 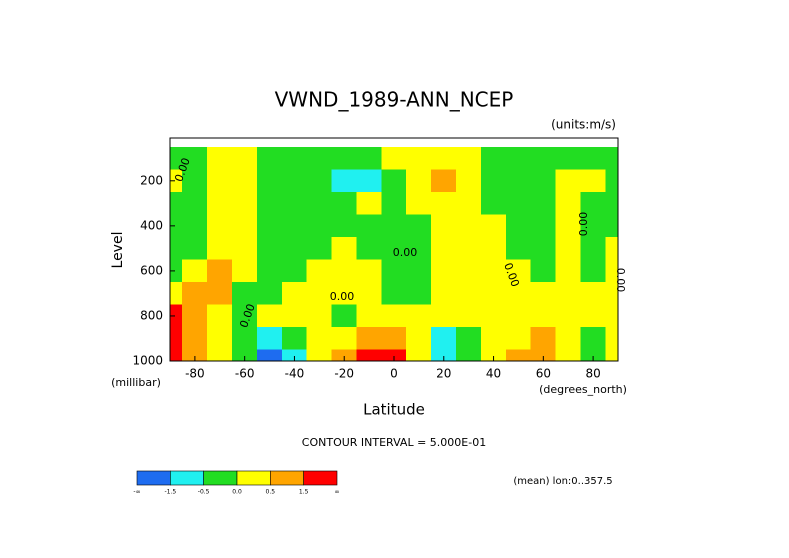 I want to click on x-tick-label: 40, so click(x=493, y=374).